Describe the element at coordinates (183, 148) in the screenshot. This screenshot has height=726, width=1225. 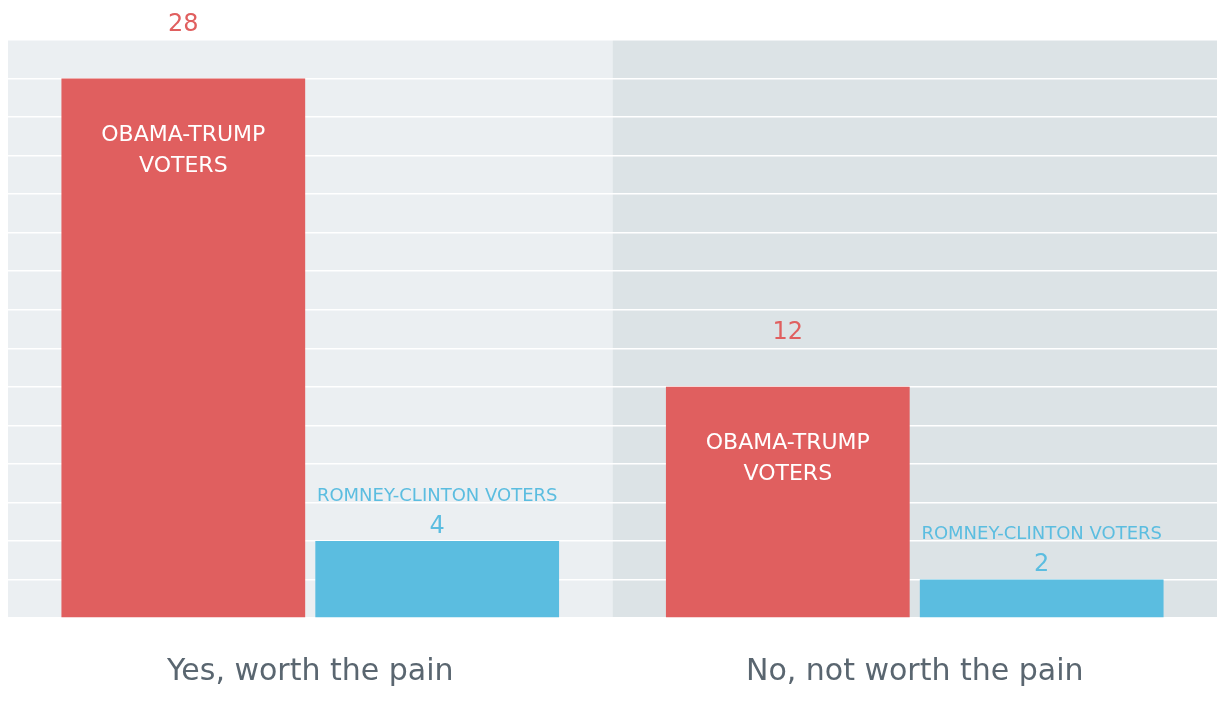
I see `text: OBAMA-TRUMP VOTERS` at that location.